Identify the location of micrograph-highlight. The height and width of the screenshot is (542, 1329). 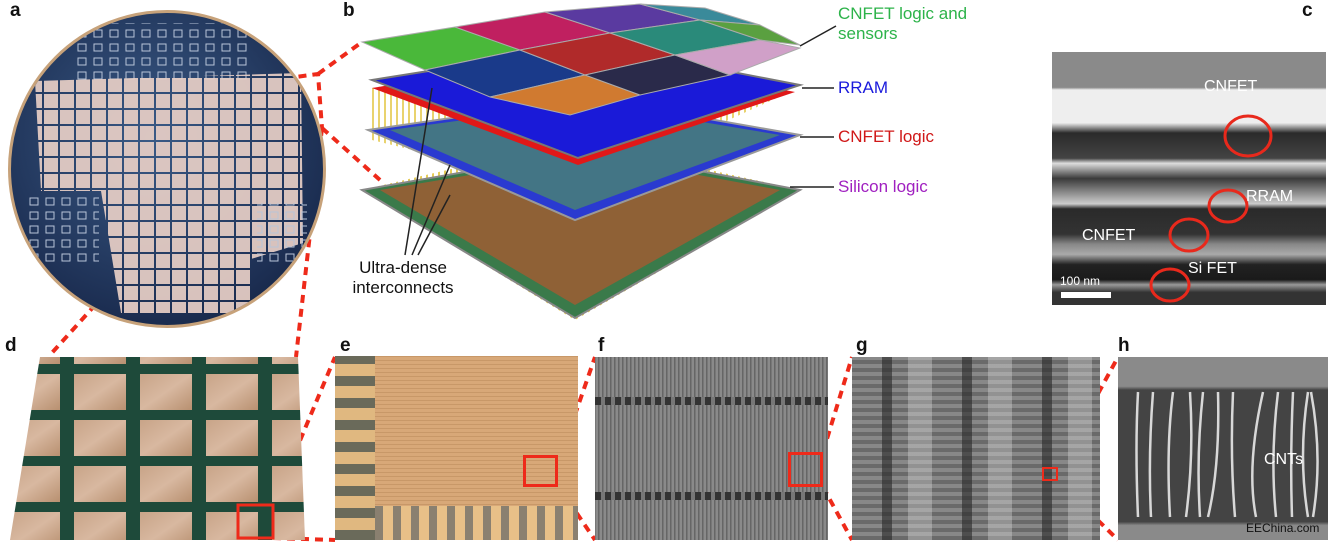
(540, 471).